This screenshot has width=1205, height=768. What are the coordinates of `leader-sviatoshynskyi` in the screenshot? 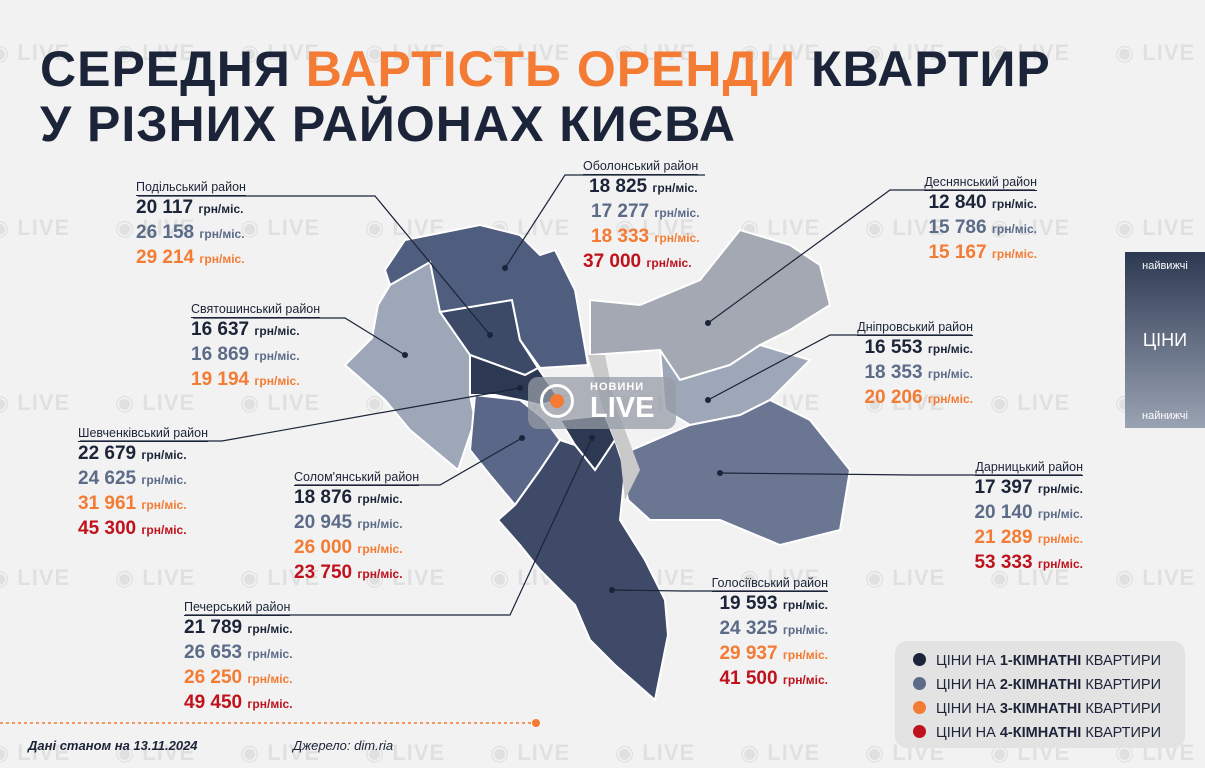 It's located at (299, 336).